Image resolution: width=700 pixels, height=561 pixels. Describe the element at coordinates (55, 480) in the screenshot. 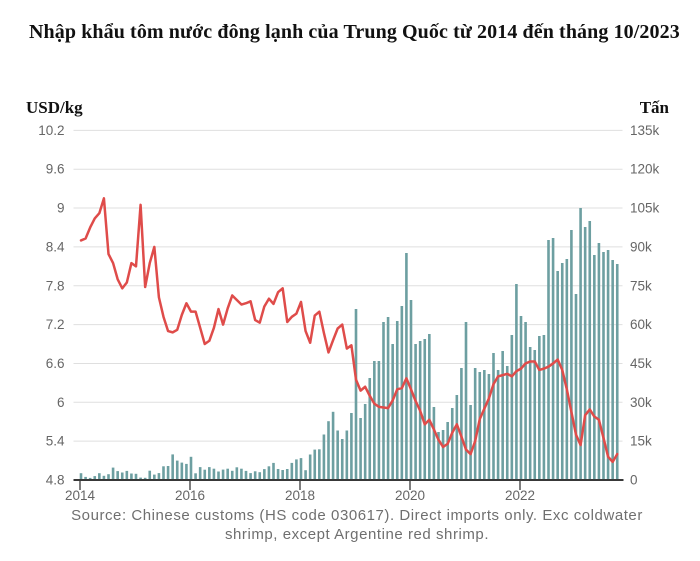

I see `svg-text: 4.8` at that location.